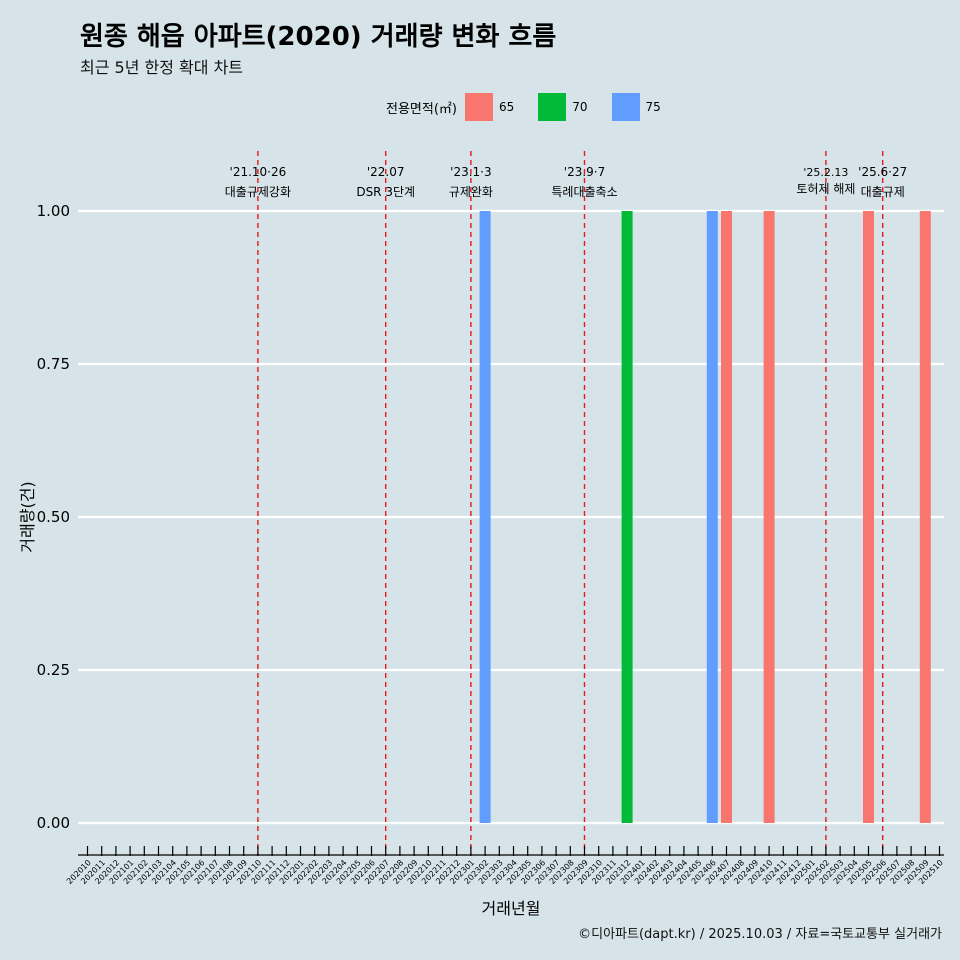 The height and width of the screenshot is (960, 960). Describe the element at coordinates (421, 109) in the screenshot. I see `legend-title: 전용면적(㎡)` at that location.